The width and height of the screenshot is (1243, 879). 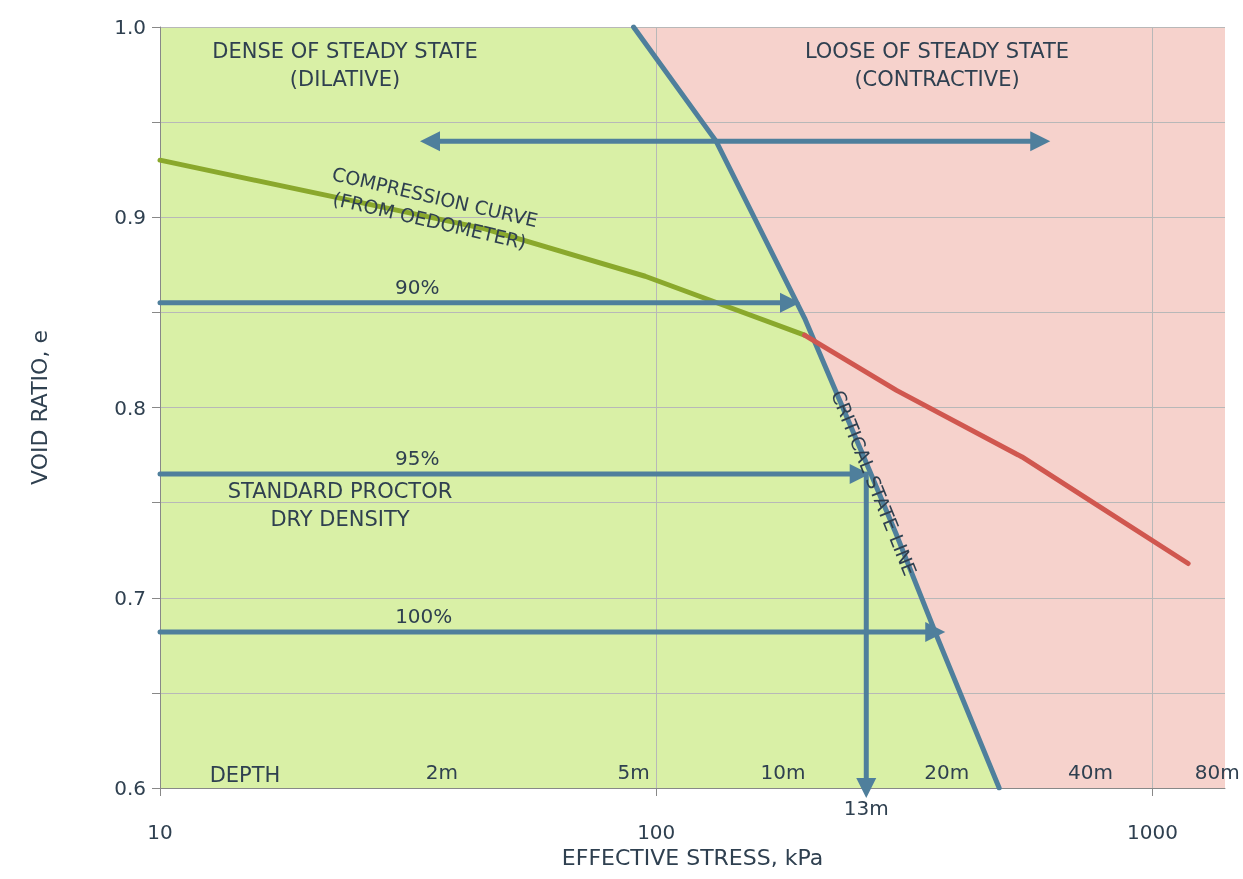 I want to click on annotation: 20m, so click(x=947, y=772).